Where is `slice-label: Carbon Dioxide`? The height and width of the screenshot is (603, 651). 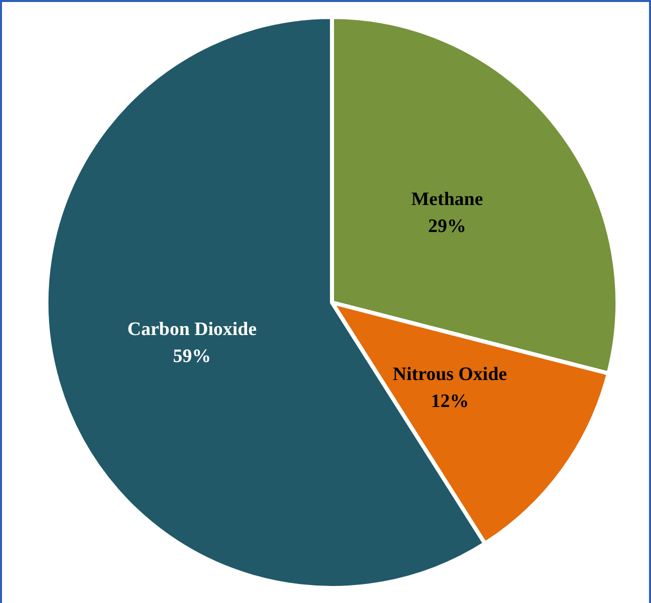 slice-label: Carbon Dioxide is located at coordinates (192, 329).